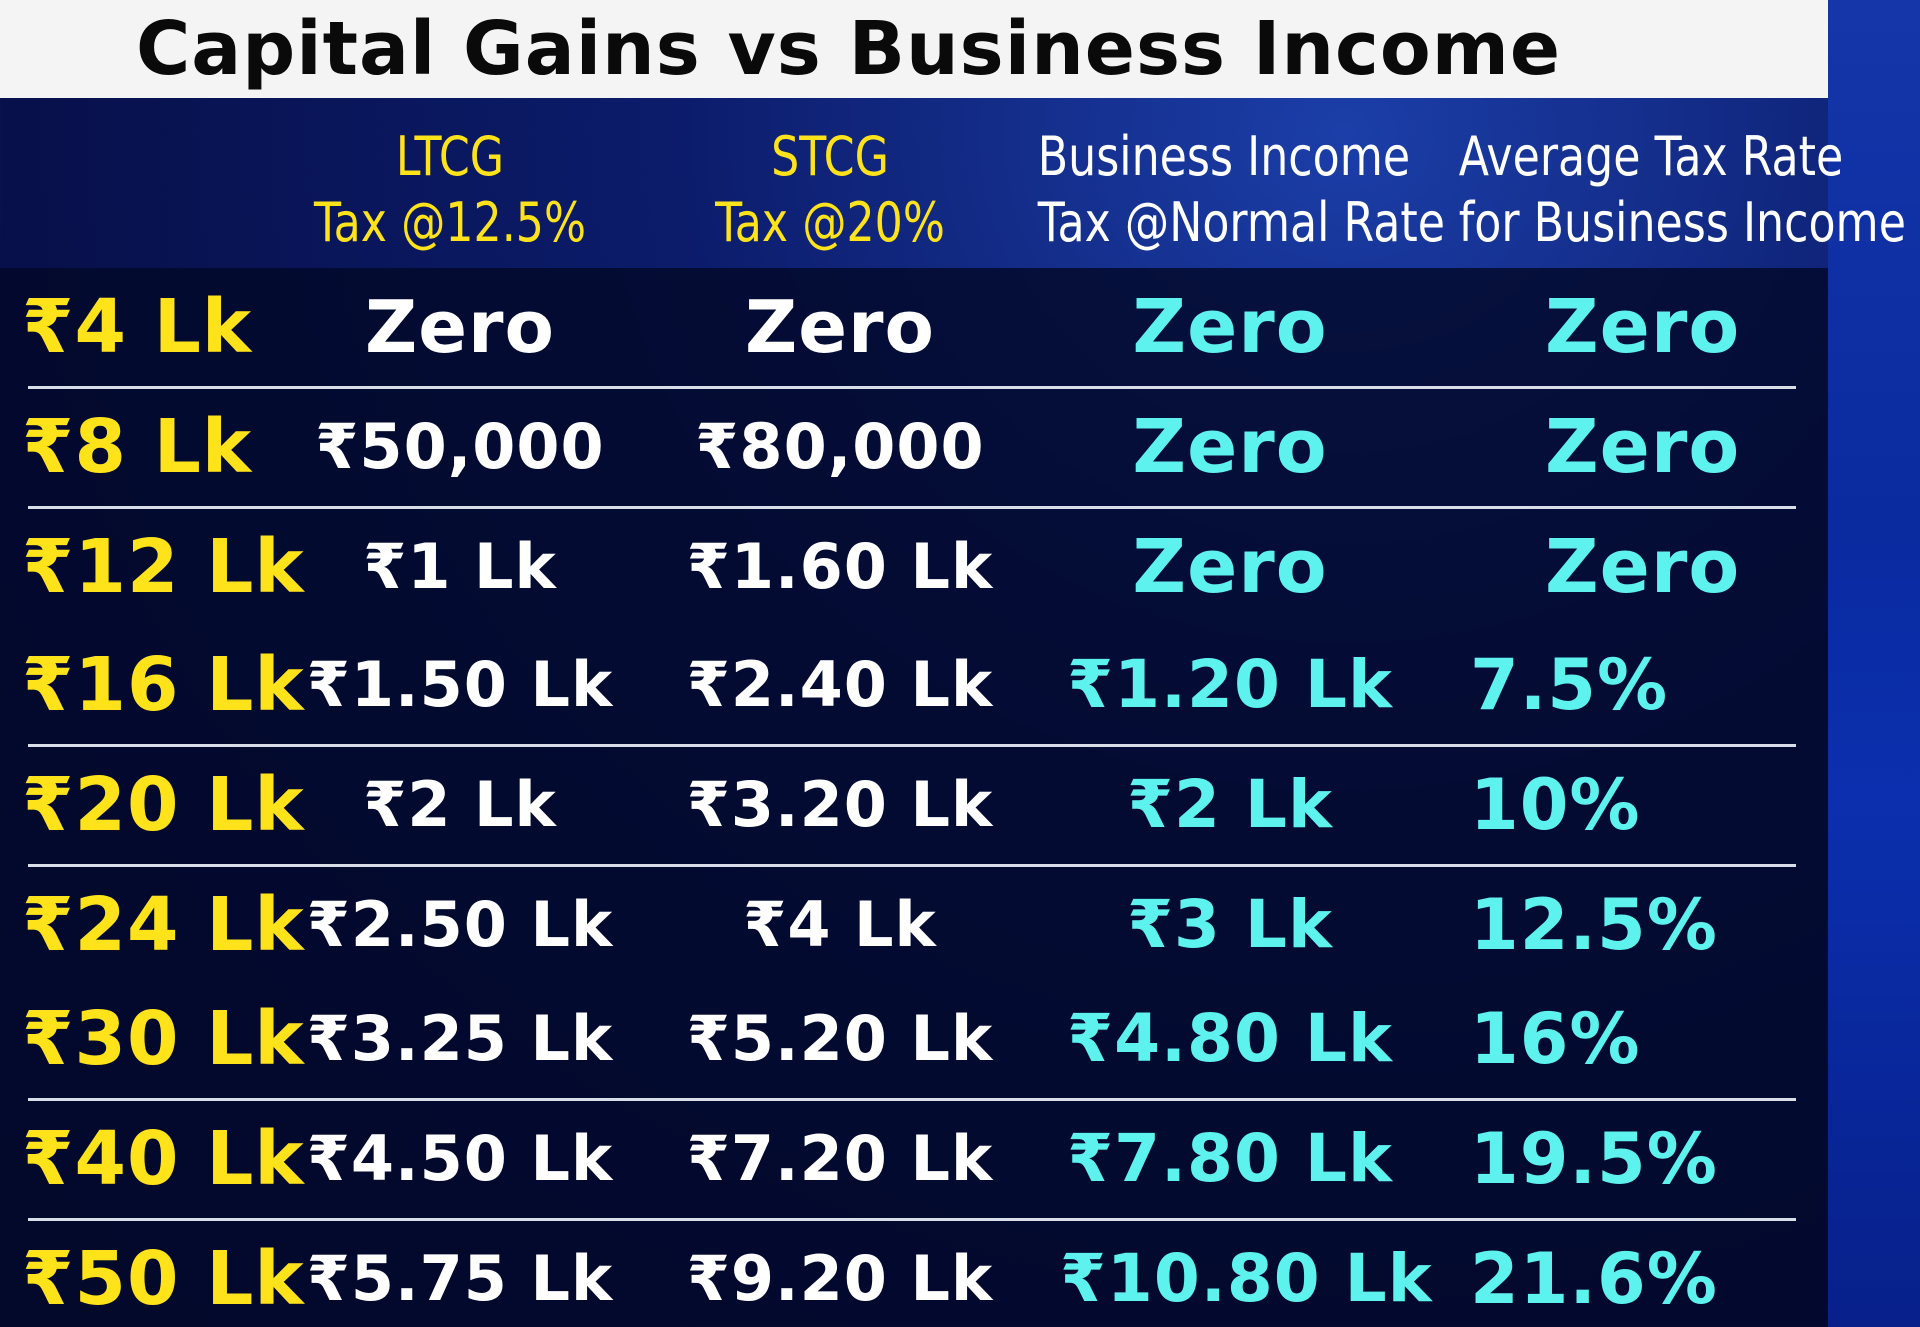 Image resolution: width=1920 pixels, height=1327 pixels. What do you see at coordinates (1230, 1158) in the screenshot?
I see `business-tax-cell: ₹7.80 Lk` at bounding box center [1230, 1158].